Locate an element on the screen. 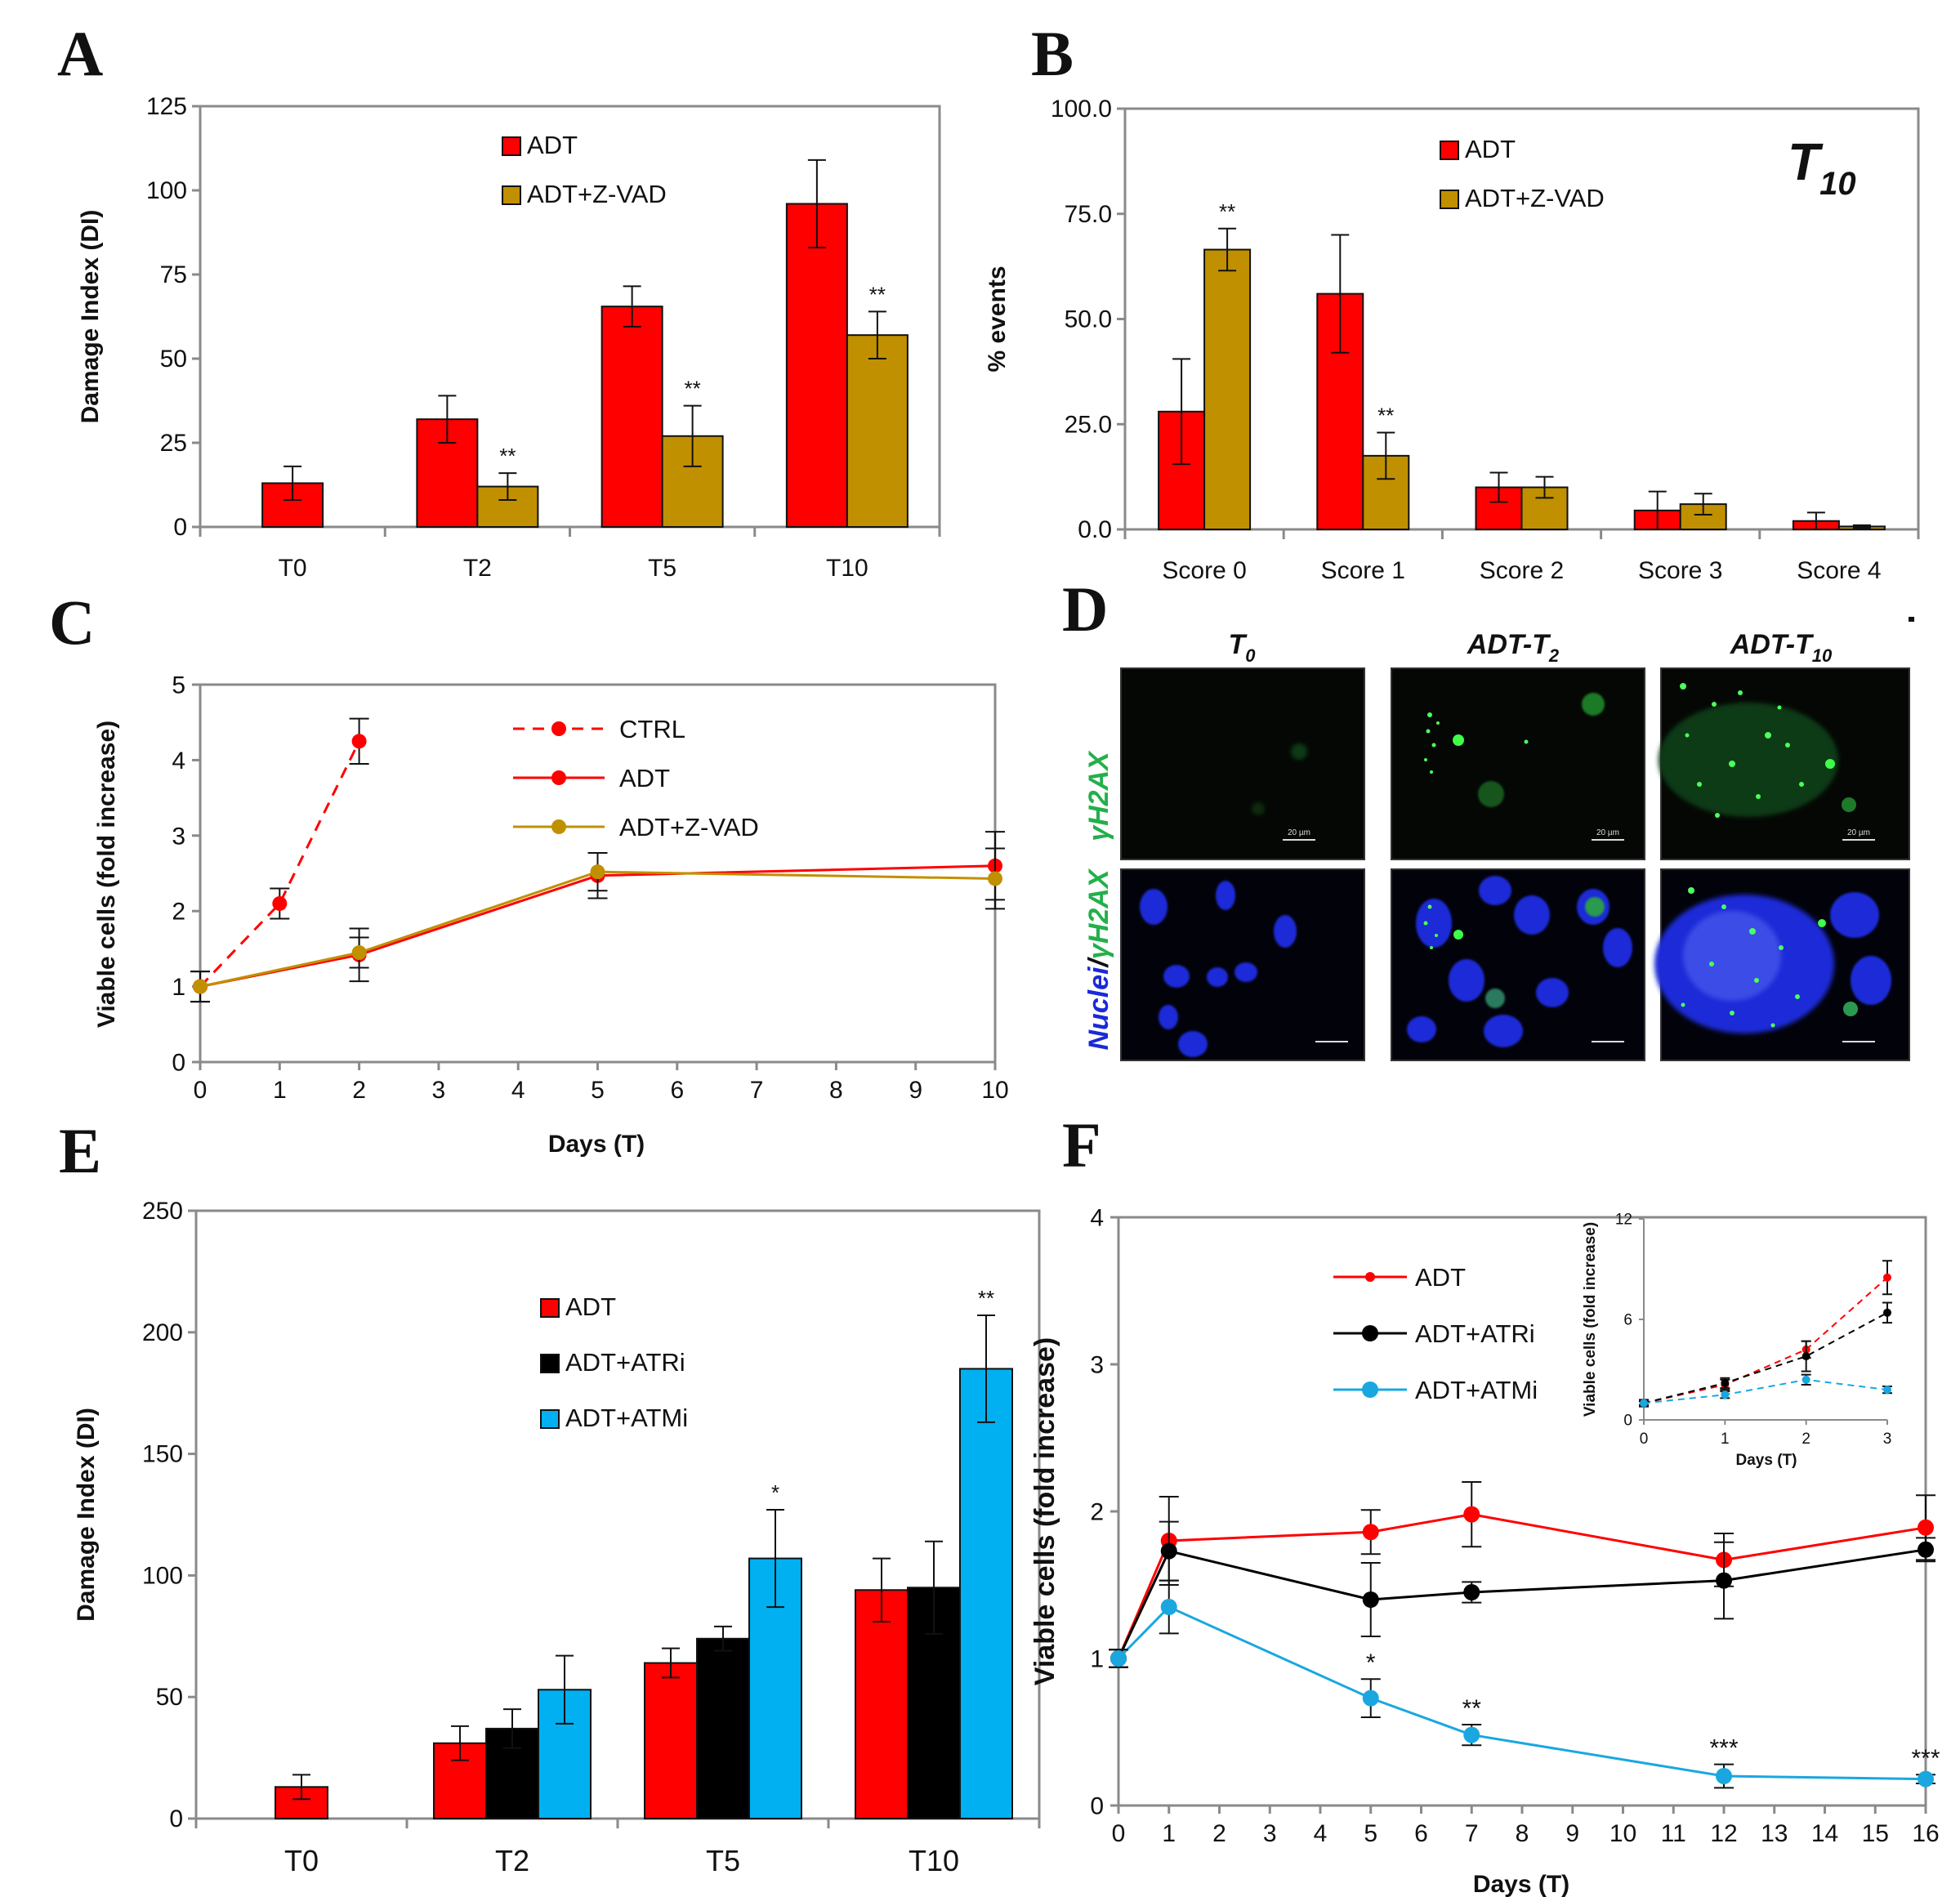 The height and width of the screenshot is (1897, 1960). panel-label-f: F is located at coordinates (1081, 1145).